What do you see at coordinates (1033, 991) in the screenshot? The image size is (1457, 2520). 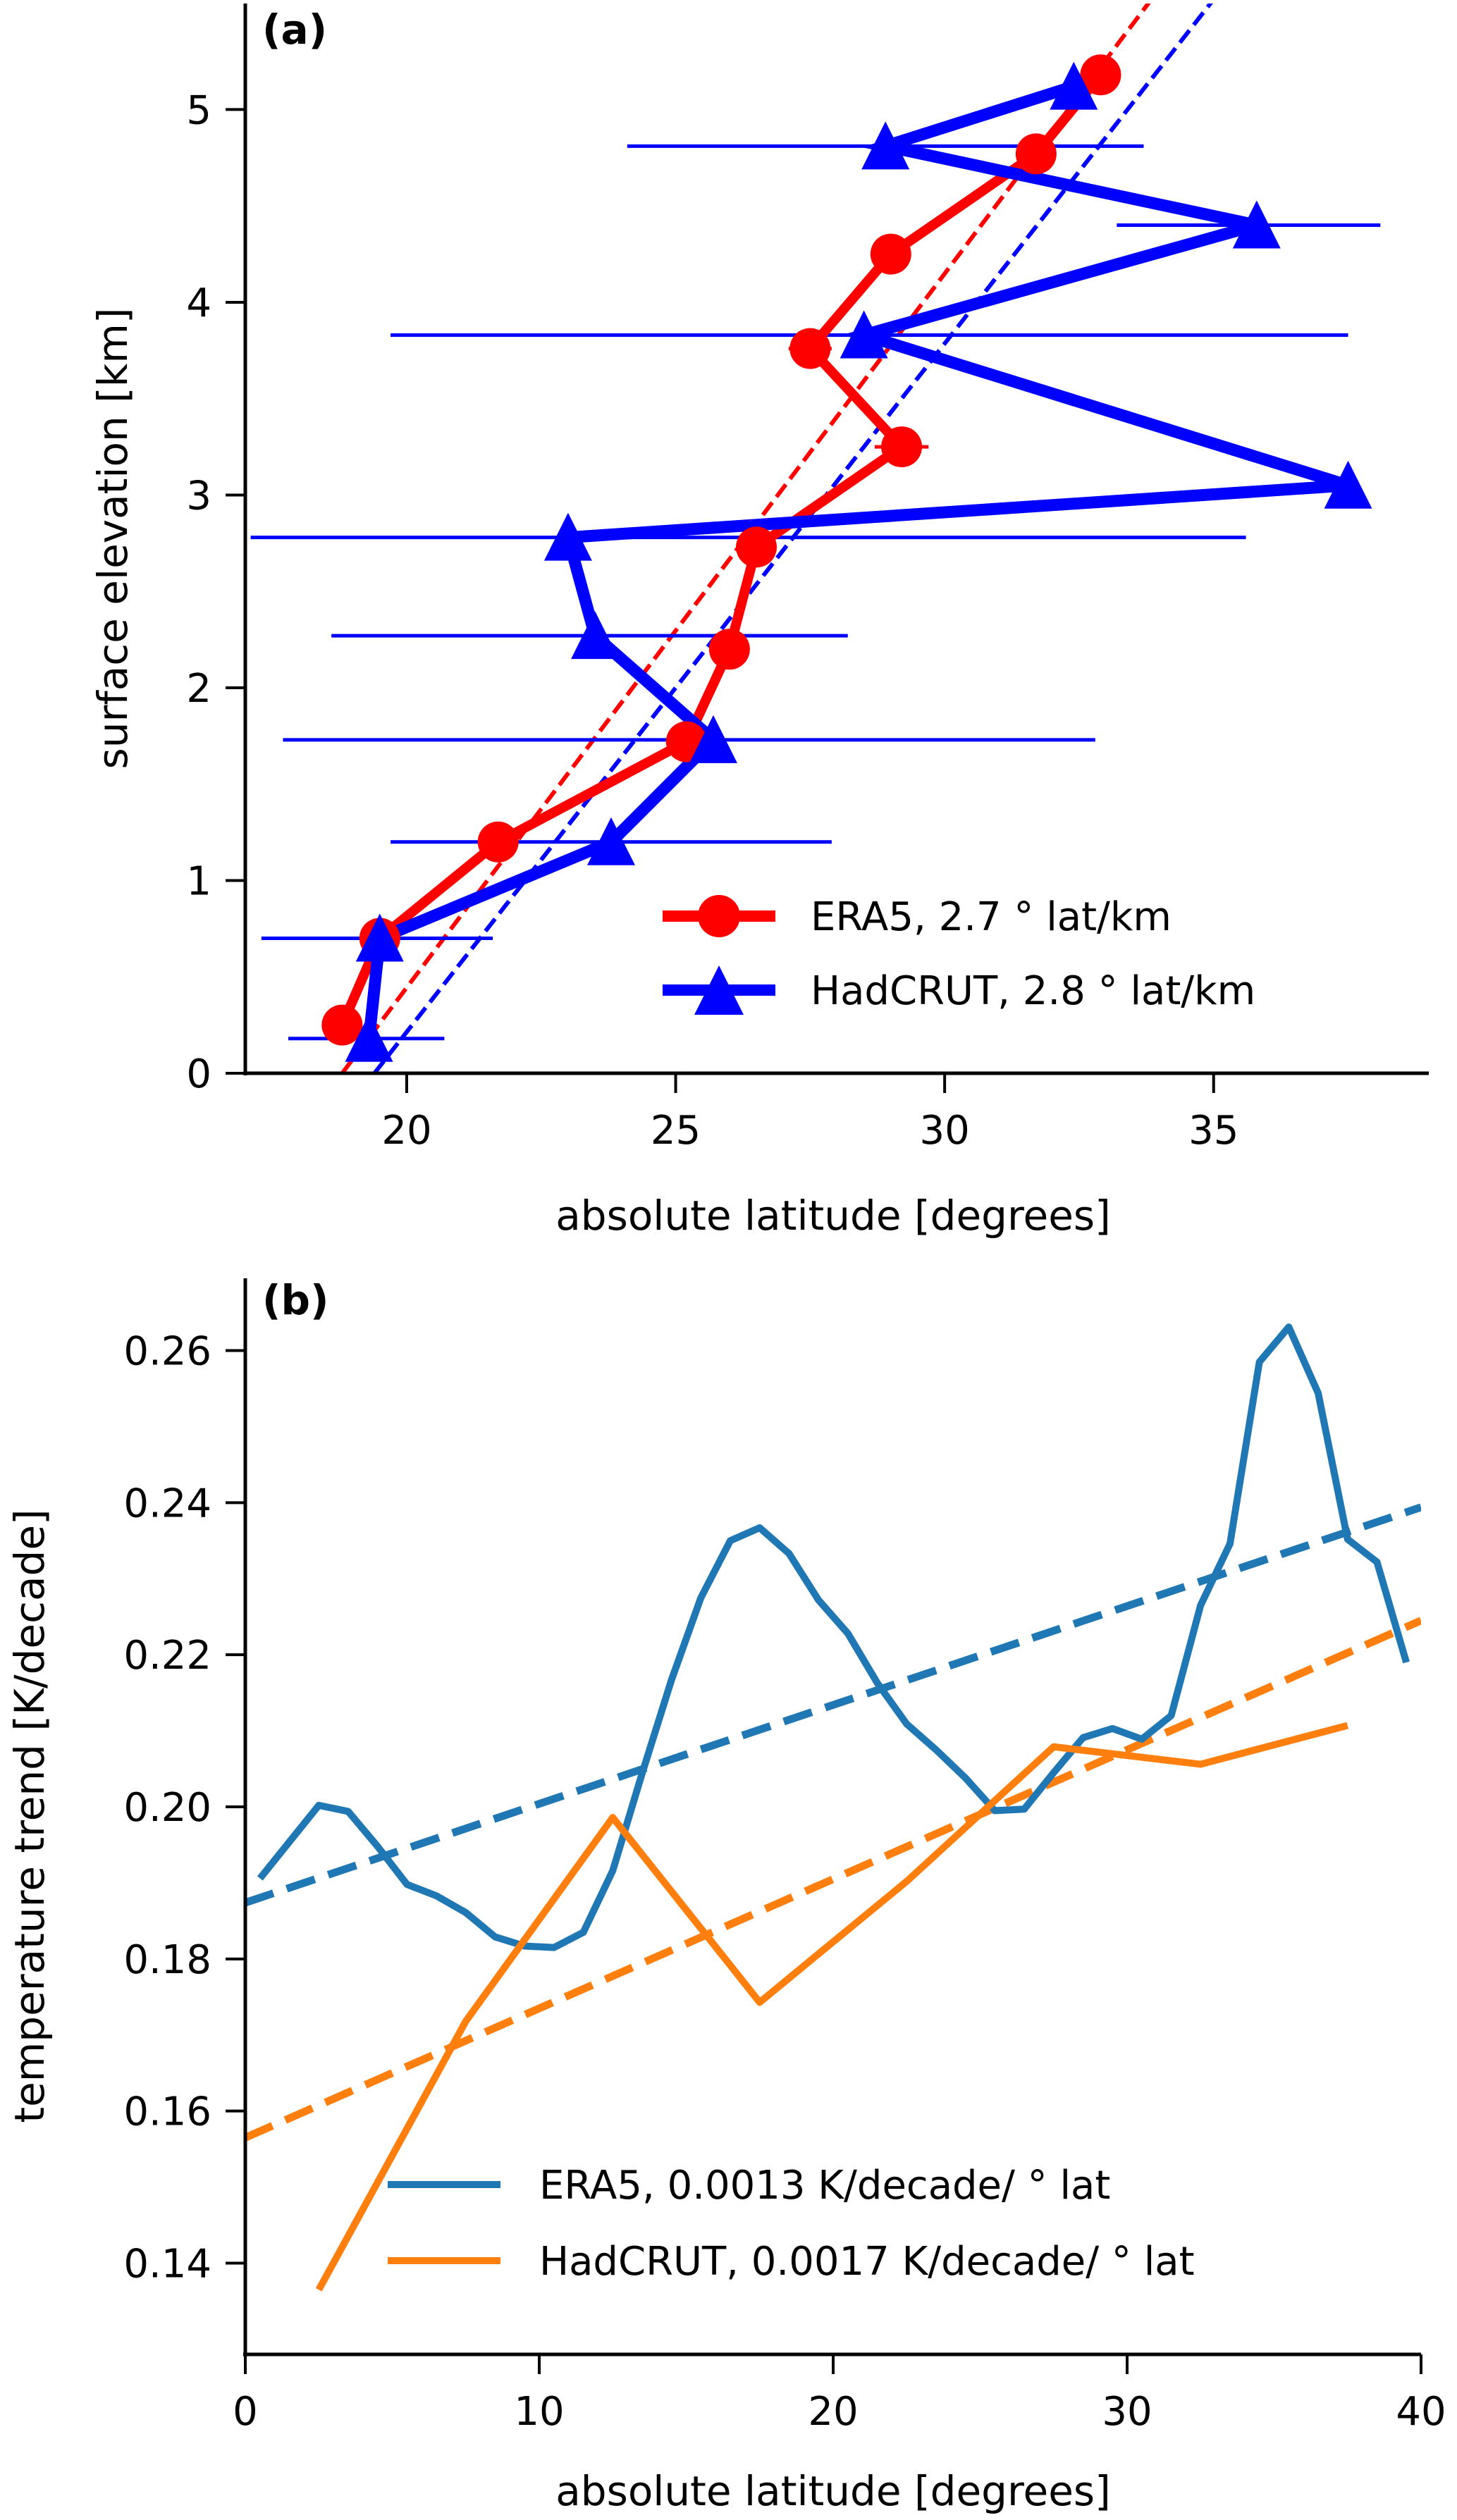 I see `legend-label-hadcrut: HadCRUT, 2.8 ° lat/km` at bounding box center [1033, 991].